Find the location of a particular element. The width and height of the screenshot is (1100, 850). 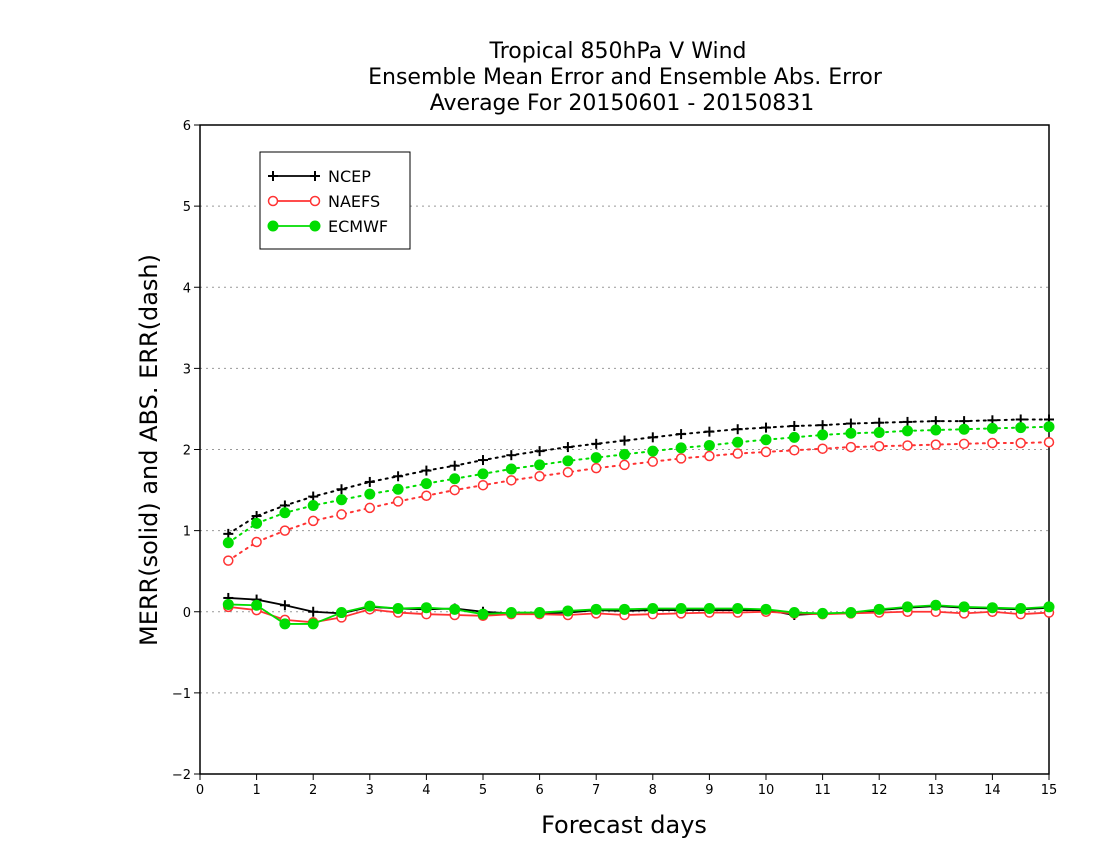

legend-entry-ncep: NCEP is located at coordinates (319, 176).